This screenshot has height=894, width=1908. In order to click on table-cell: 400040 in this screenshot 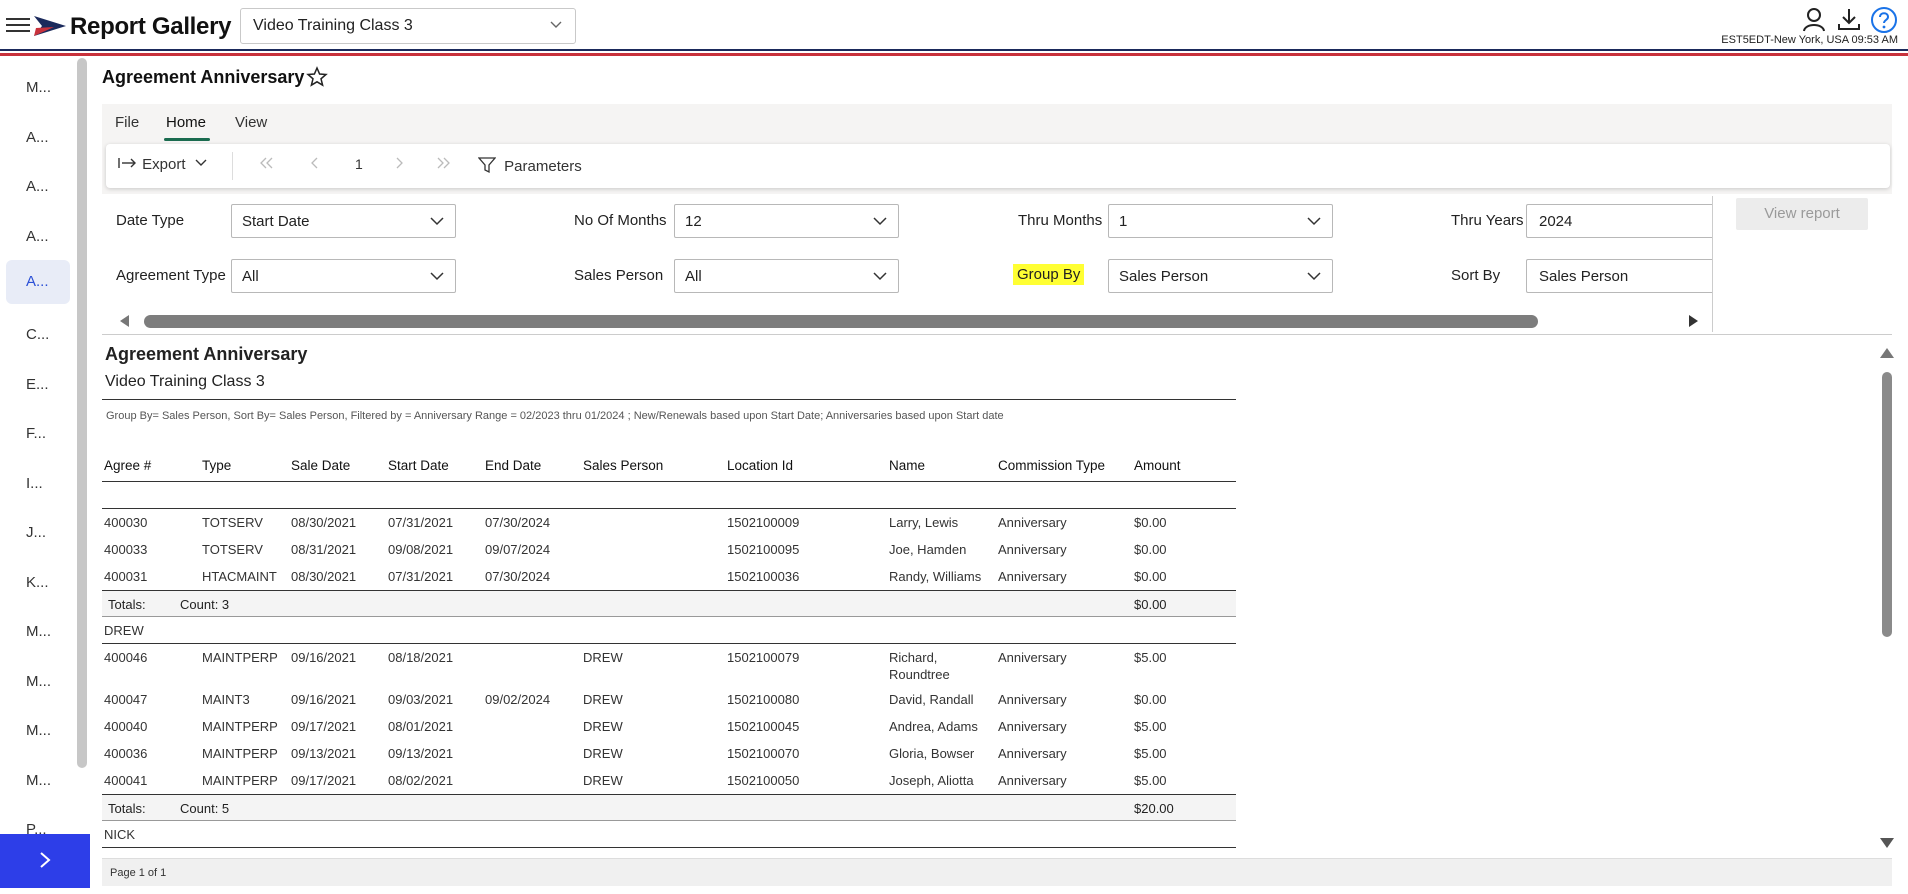, I will do `click(126, 726)`.